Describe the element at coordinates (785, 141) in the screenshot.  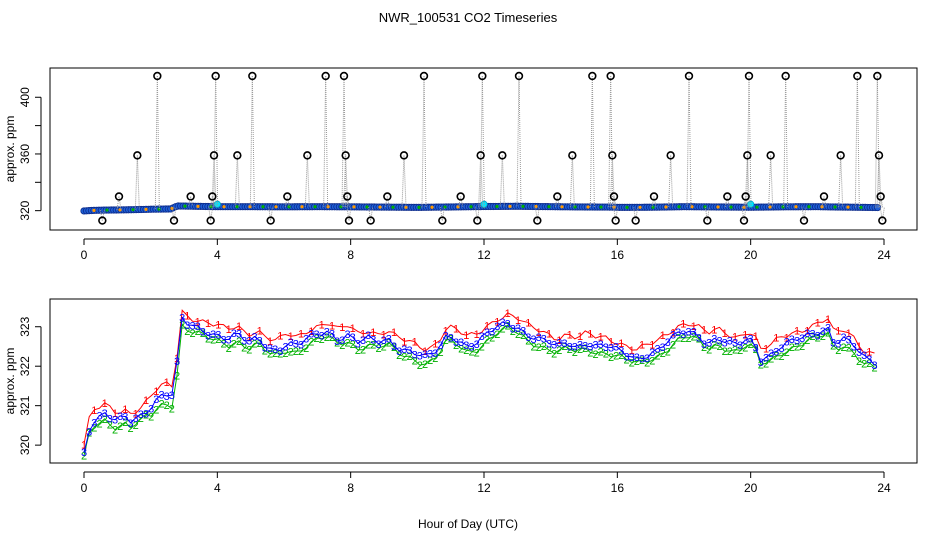
I see `spike-high-line` at that location.